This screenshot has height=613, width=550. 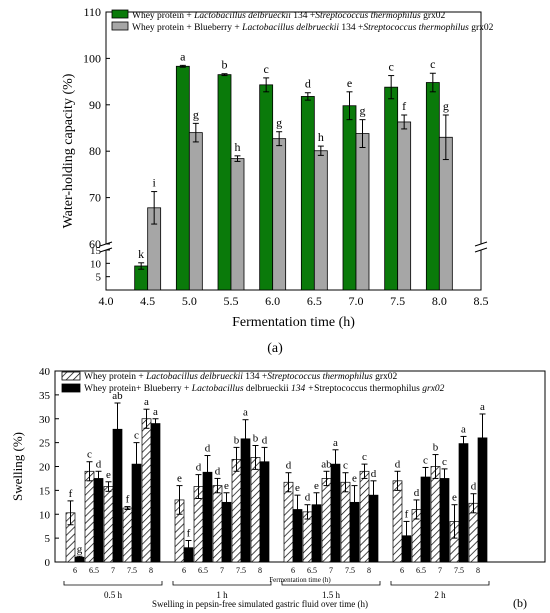 I want to click on x-tick-label: 6.5, so click(x=314, y=301).